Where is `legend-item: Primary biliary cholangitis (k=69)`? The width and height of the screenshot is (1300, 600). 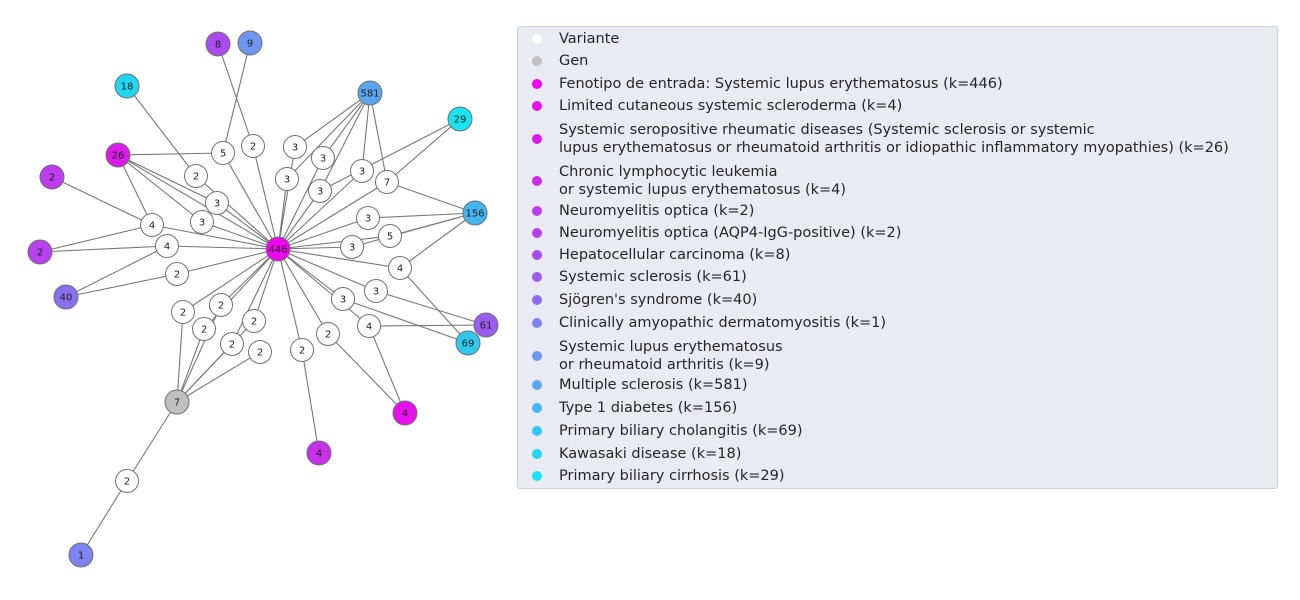 legend-item: Primary biliary cholangitis (k=69) is located at coordinates (667, 431).